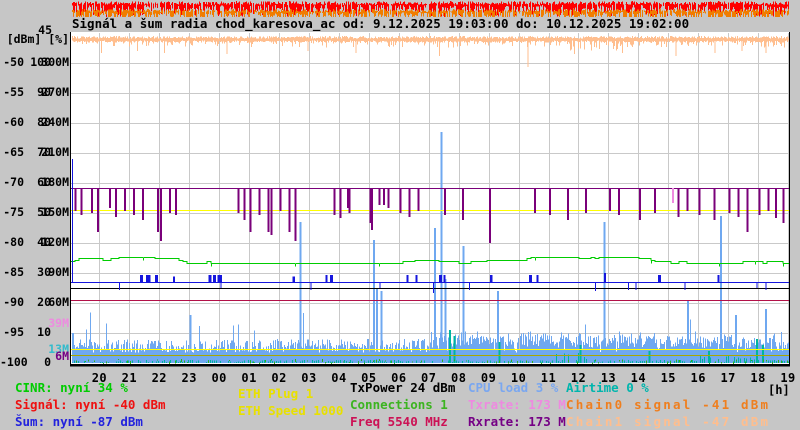 The width and height of the screenshot is (800, 430). I want to click on y-tick-dbm: -65, so click(13, 152).